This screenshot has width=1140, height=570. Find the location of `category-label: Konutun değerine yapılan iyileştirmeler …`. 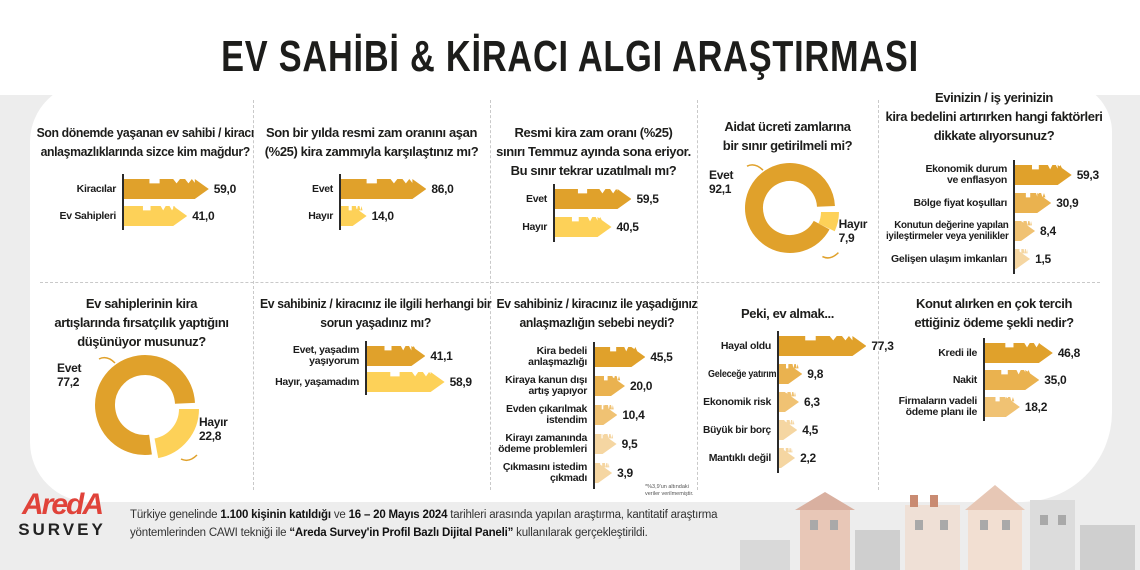

category-label: Konutun değerine yapılan iyileştirmeler … is located at coordinates (945, 231).